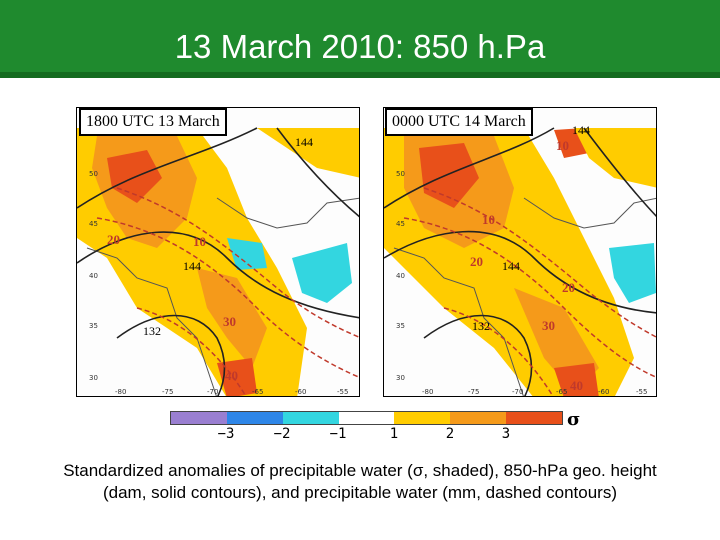 This screenshot has width=720, height=540. What do you see at coordinates (226, 434) in the screenshot?
I see `colorbar-tick-label: −3` at bounding box center [226, 434].